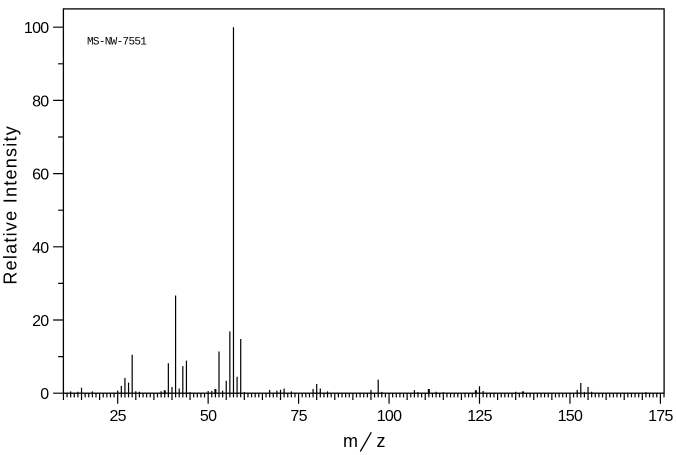 Image resolution: width=676 pixels, height=455 pixels. Describe the element at coordinates (10, 205) in the screenshot. I see `svg-text: Relative Intensity` at that location.